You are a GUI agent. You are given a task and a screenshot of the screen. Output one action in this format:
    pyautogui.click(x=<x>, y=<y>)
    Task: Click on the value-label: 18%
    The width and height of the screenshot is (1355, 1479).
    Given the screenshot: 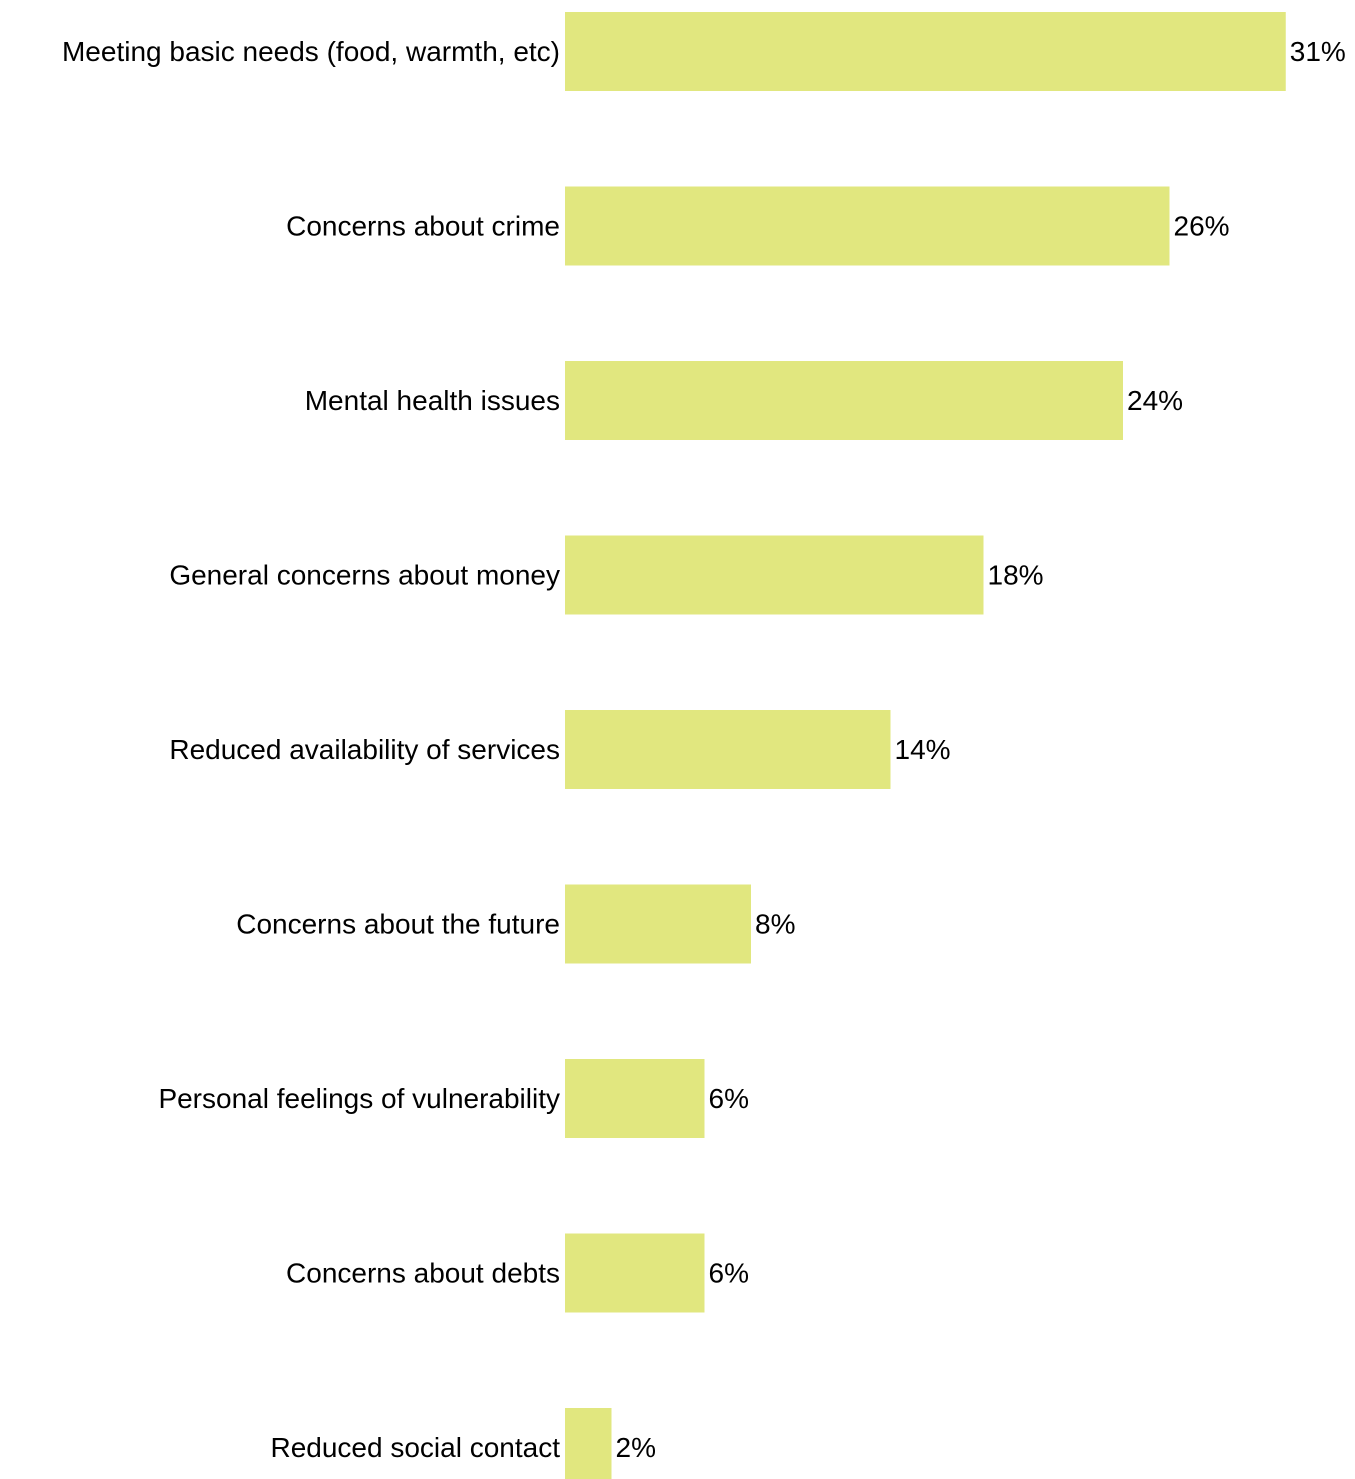 What is the action you would take?
    pyautogui.click(x=1016, y=575)
    